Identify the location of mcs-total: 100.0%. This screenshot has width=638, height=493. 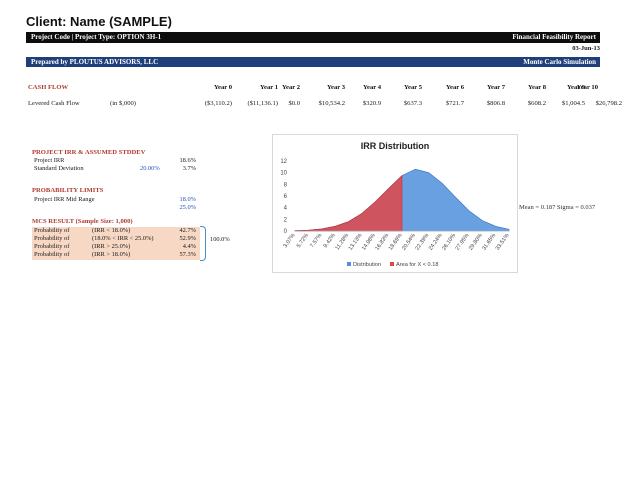
(220, 239).